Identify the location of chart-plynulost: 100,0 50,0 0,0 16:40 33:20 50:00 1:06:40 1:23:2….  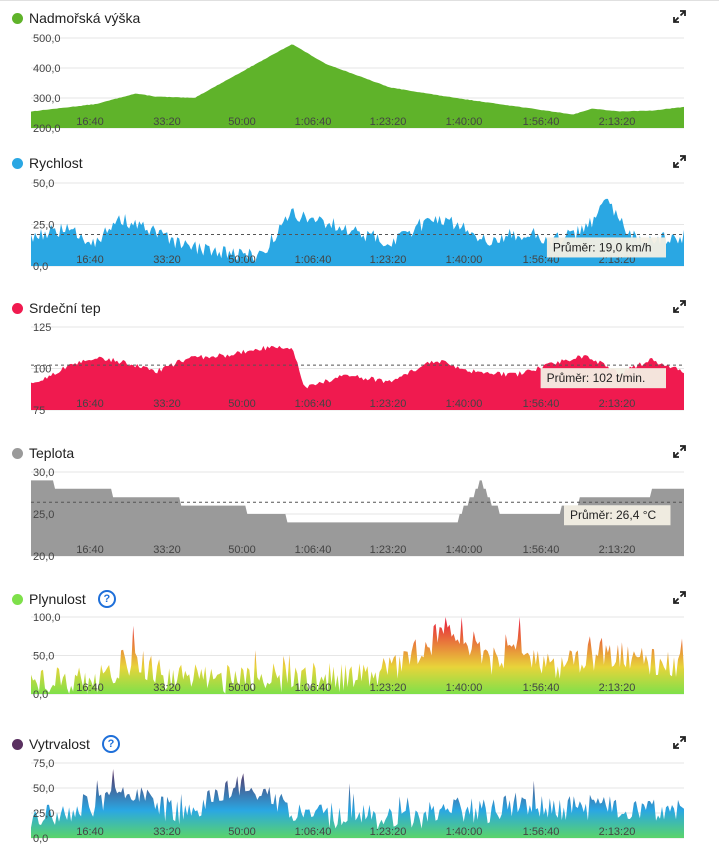
(357, 656).